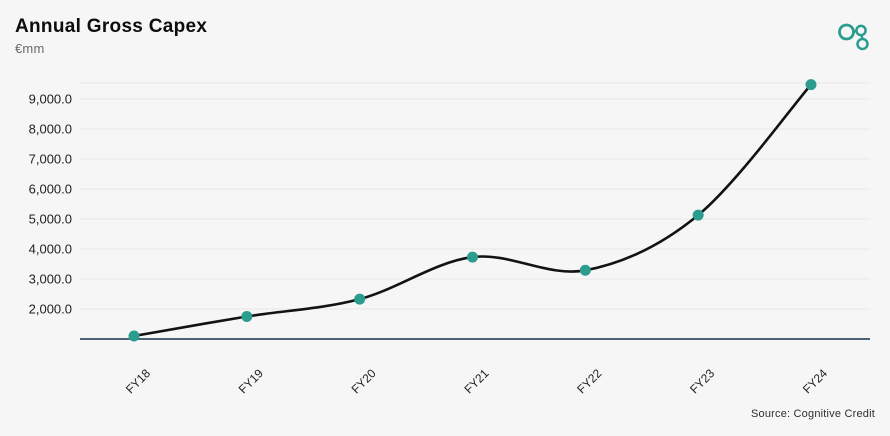  What do you see at coordinates (861, 30) in the screenshot?
I see `logo-top-small-circle` at bounding box center [861, 30].